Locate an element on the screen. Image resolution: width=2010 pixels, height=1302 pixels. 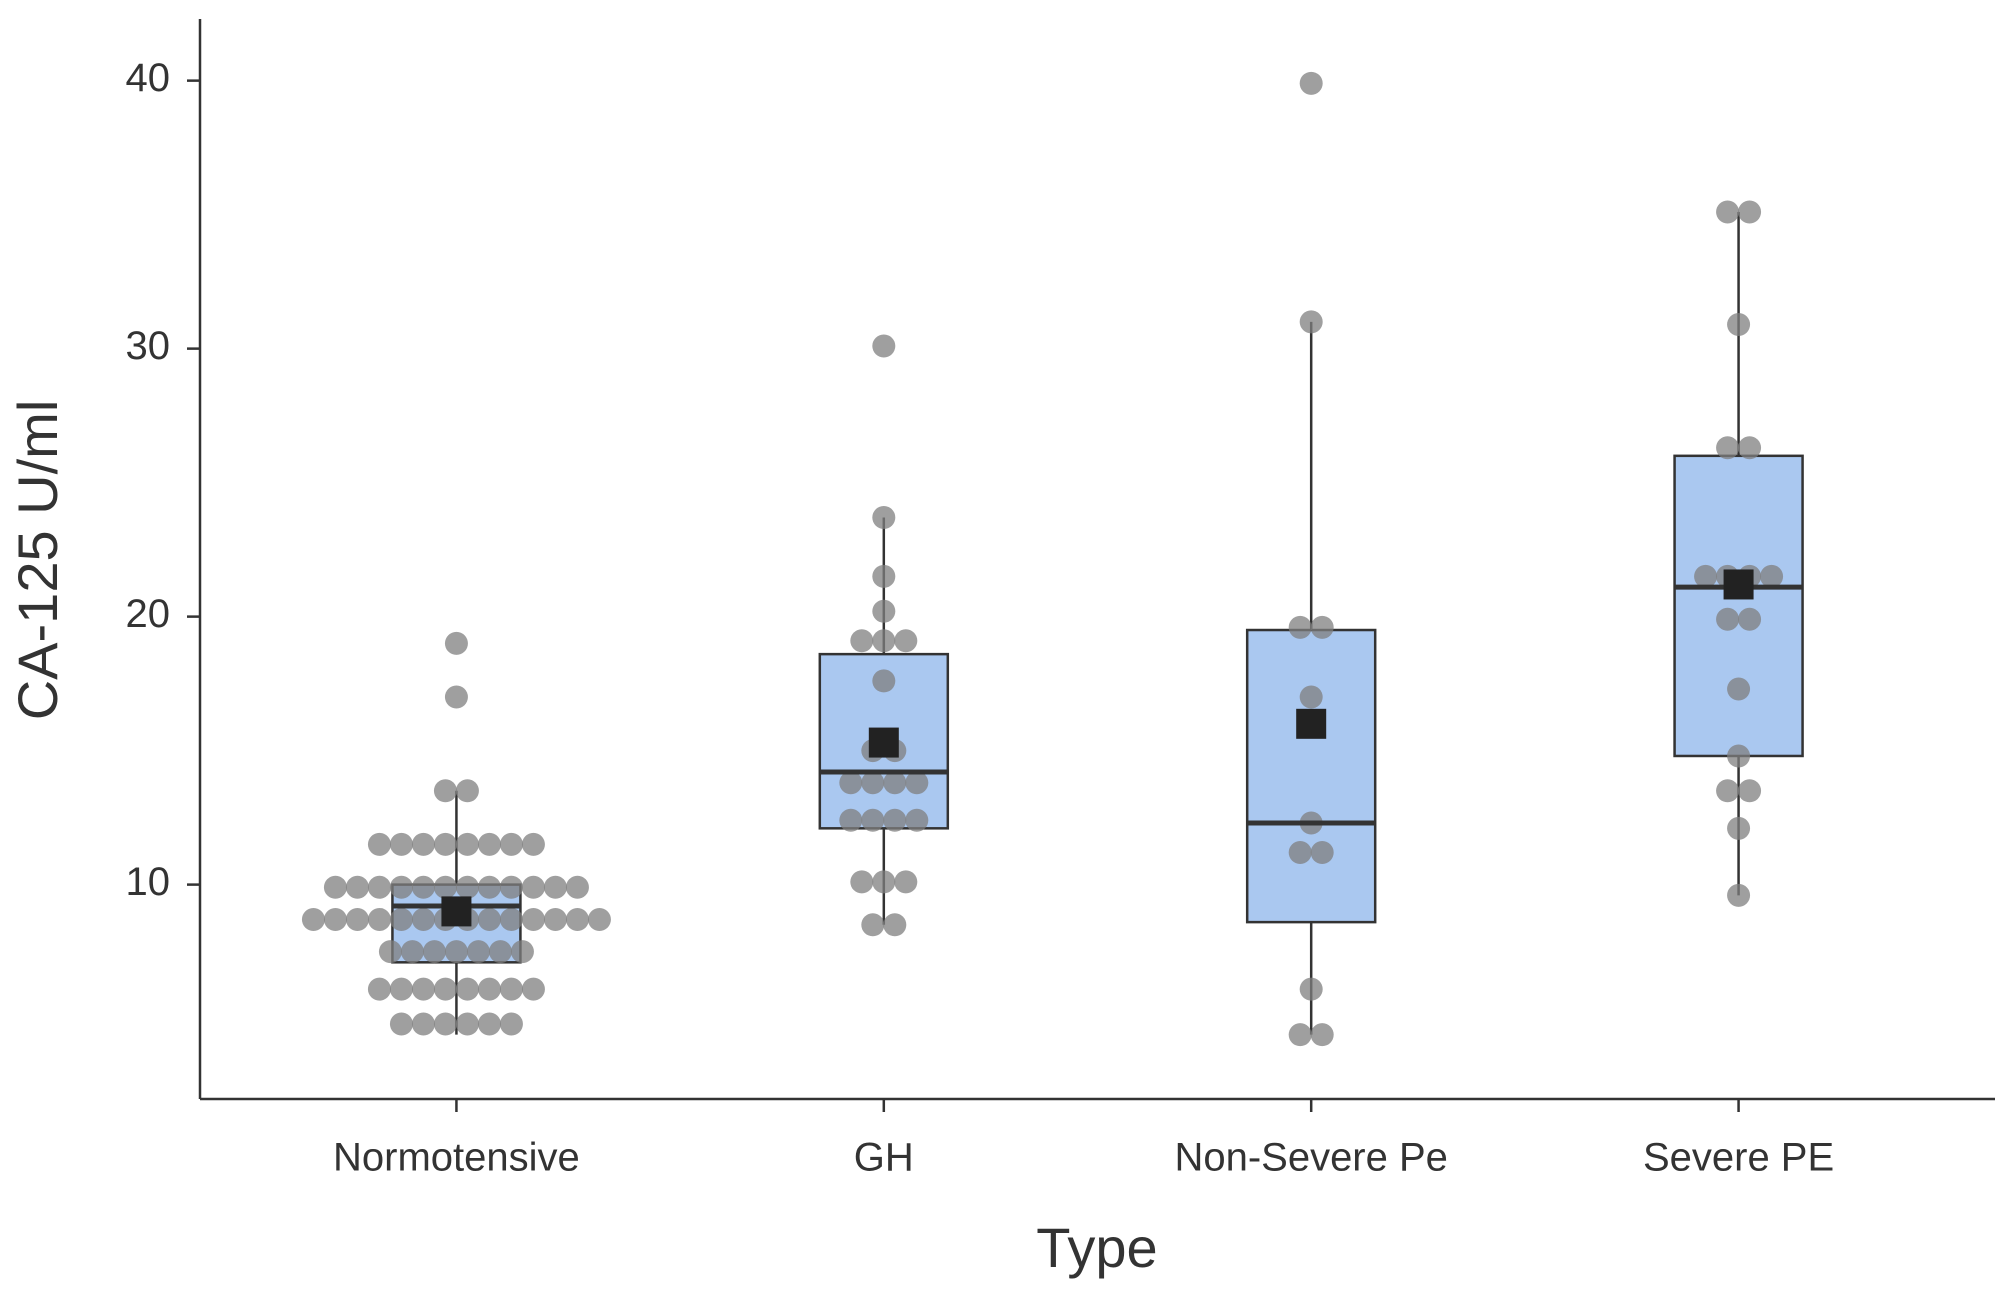
x-tick-label: GH is located at coordinates (884, 1158).